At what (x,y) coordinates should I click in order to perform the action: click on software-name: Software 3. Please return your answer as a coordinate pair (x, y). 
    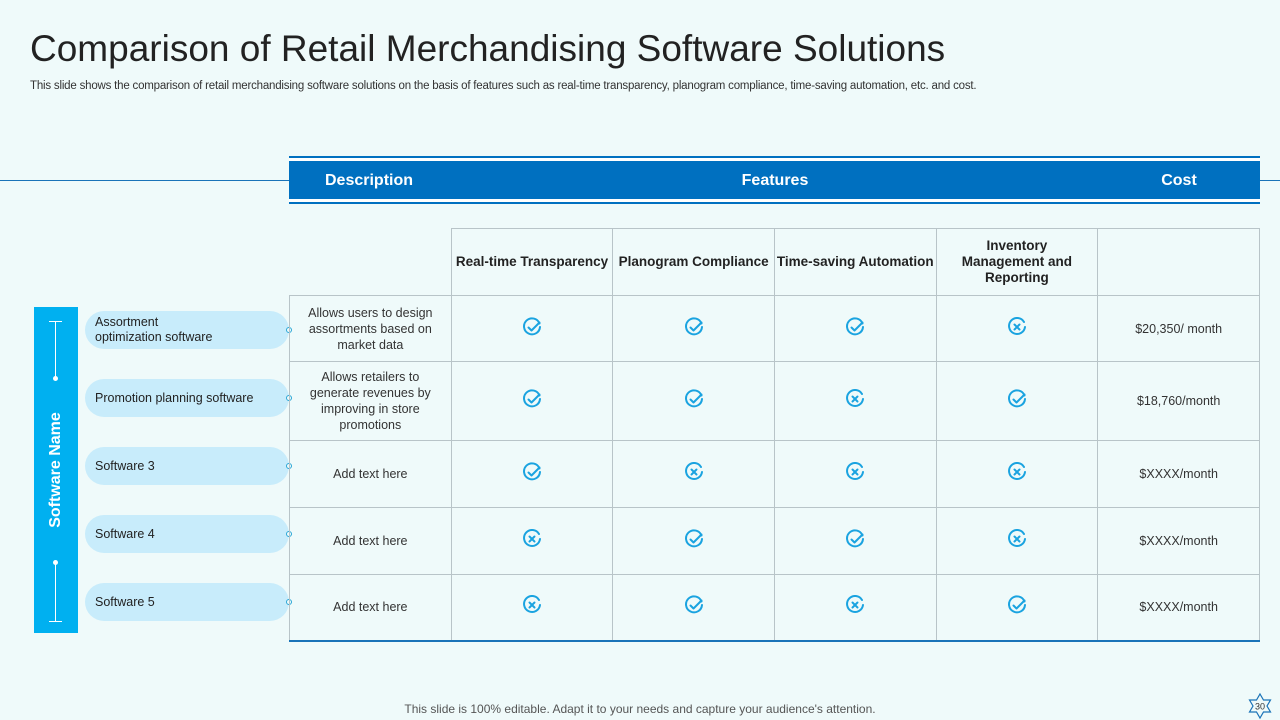
    Looking at the image, I should click on (125, 465).